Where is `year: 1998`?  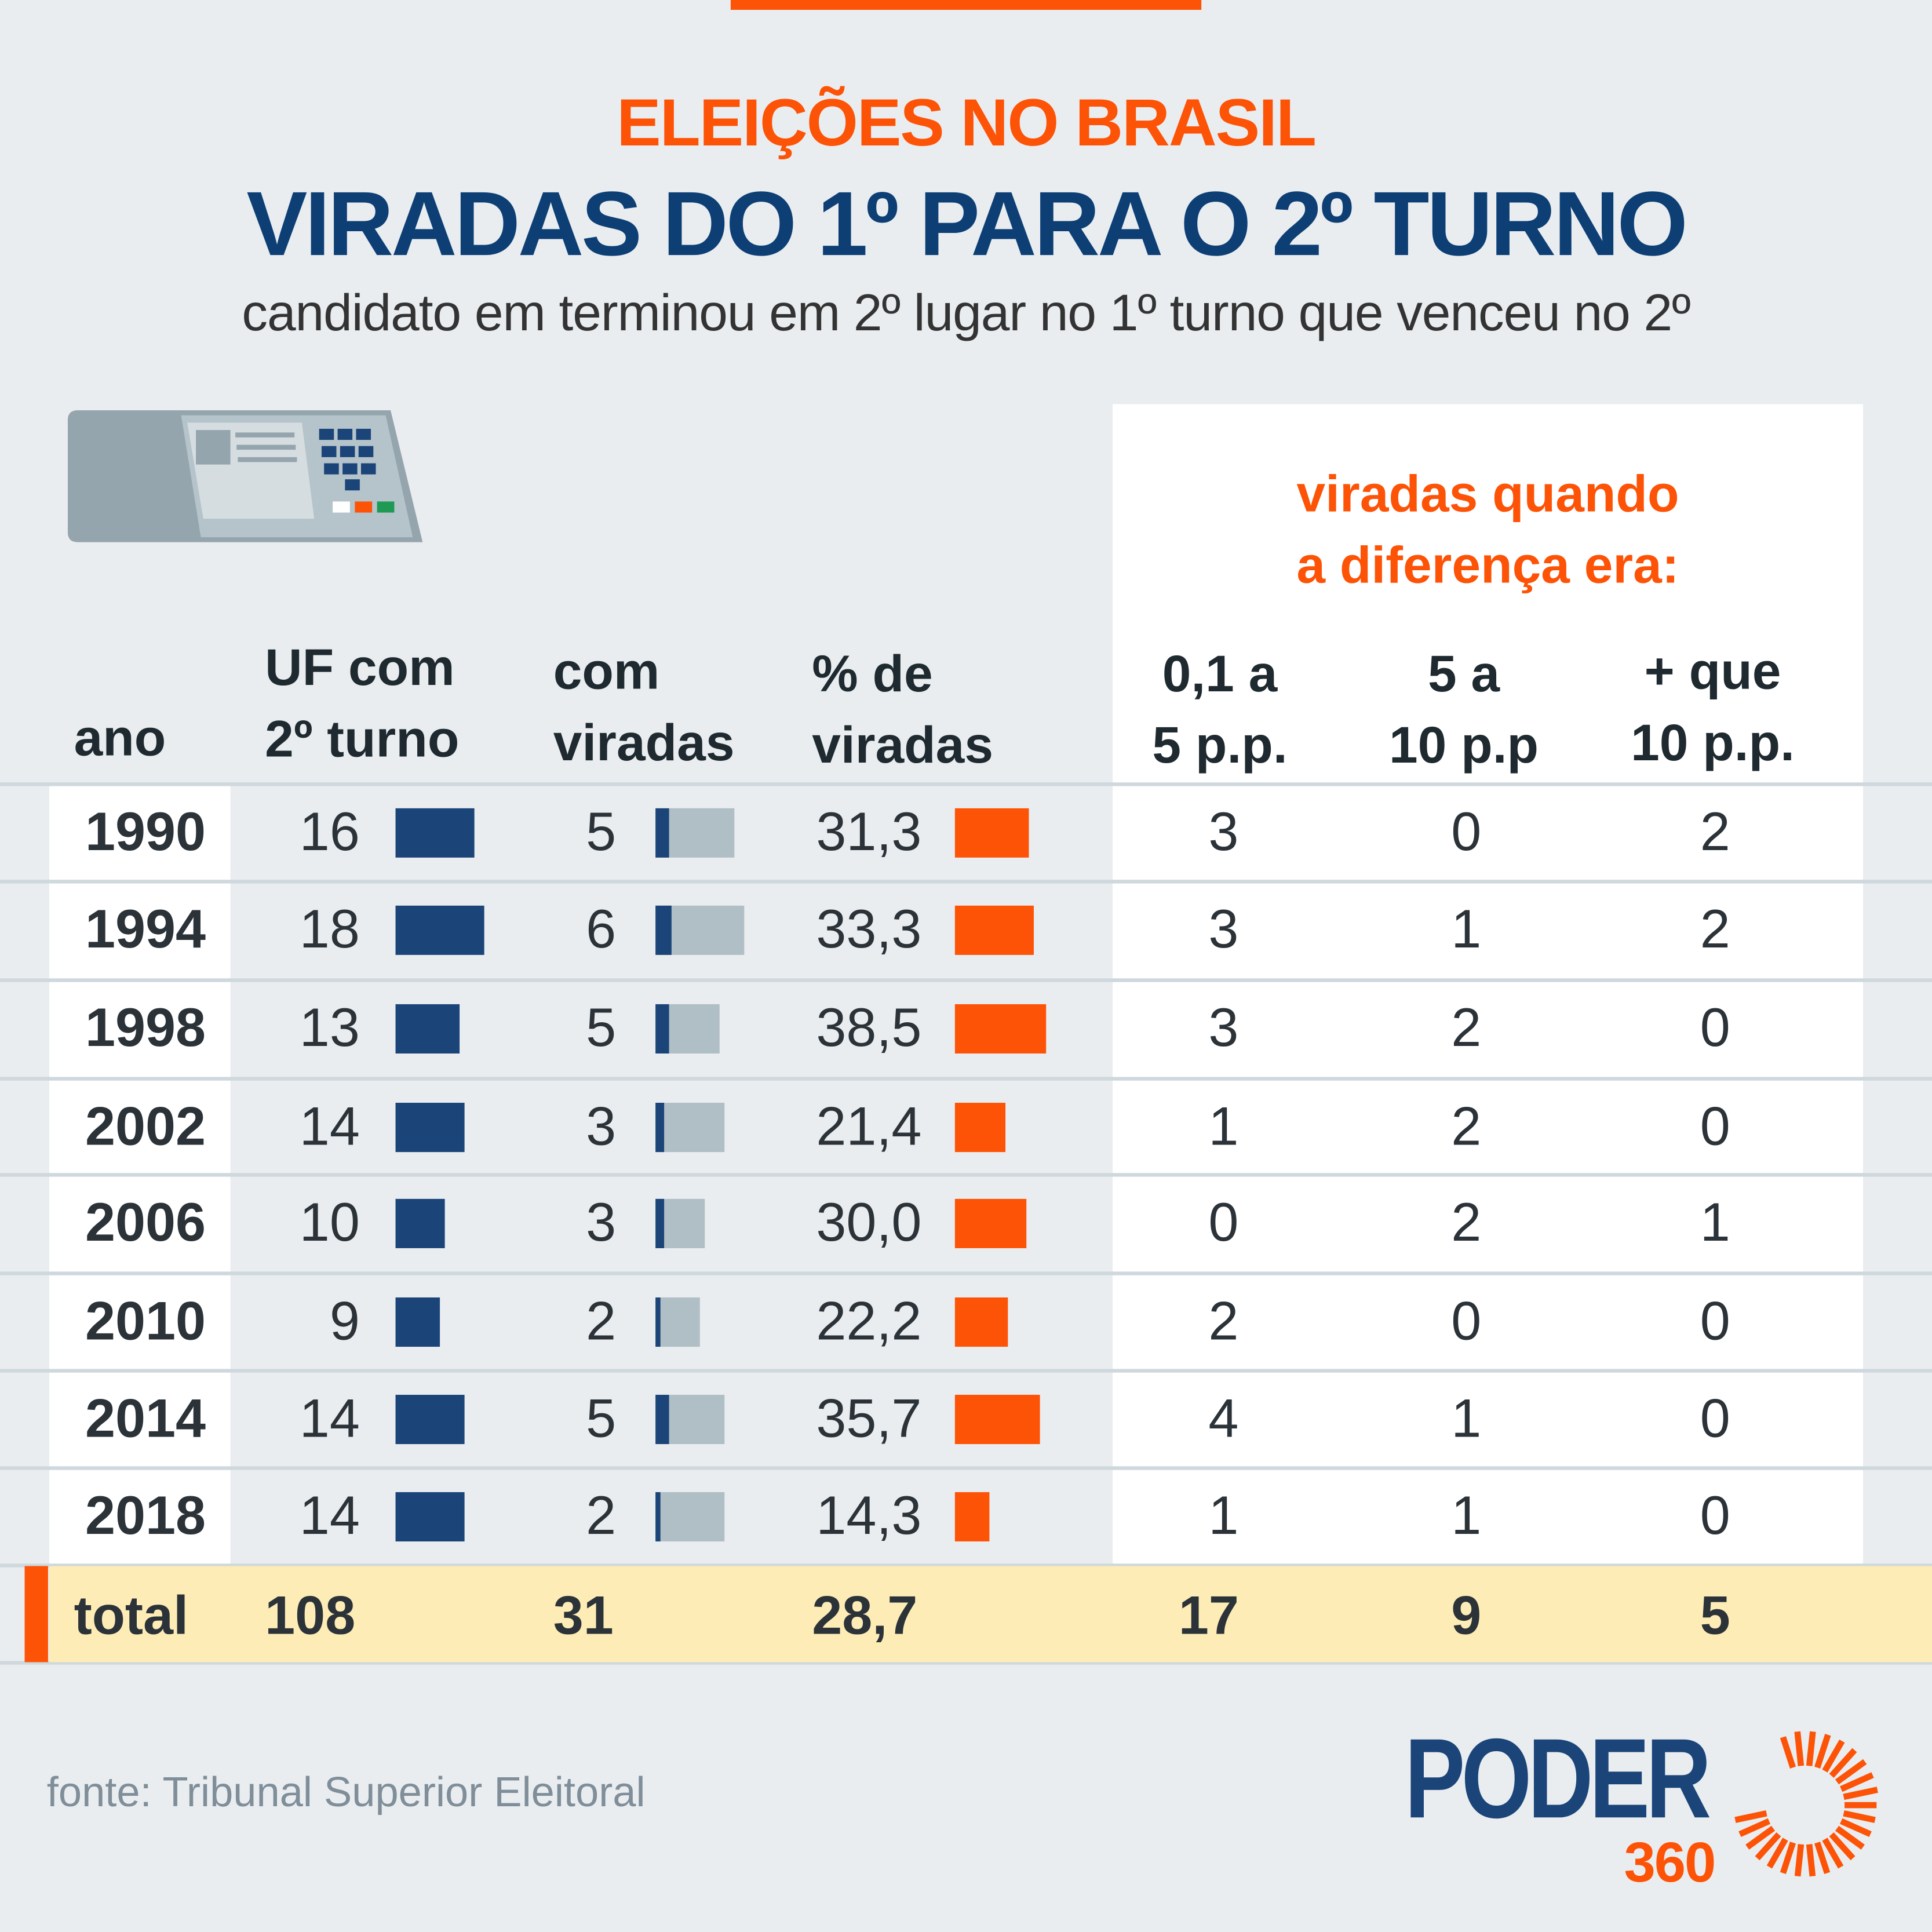 year: 1998 is located at coordinates (145, 1028).